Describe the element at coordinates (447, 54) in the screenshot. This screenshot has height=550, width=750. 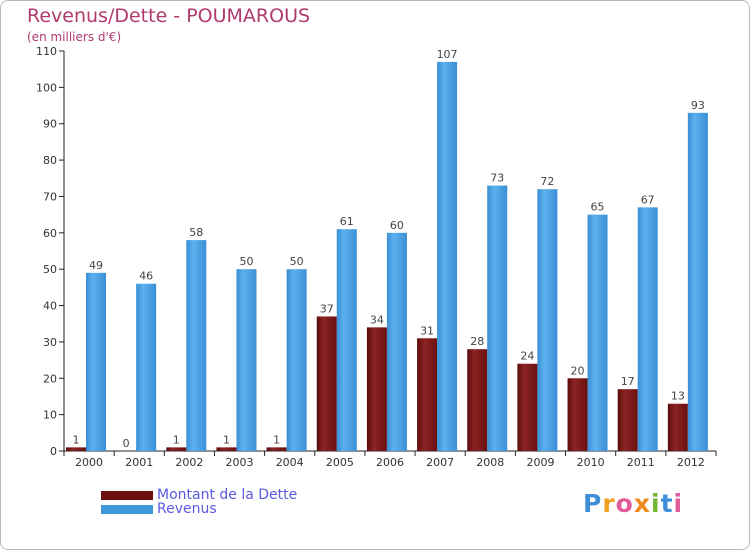
I see `data-label-revenus: 107` at that location.